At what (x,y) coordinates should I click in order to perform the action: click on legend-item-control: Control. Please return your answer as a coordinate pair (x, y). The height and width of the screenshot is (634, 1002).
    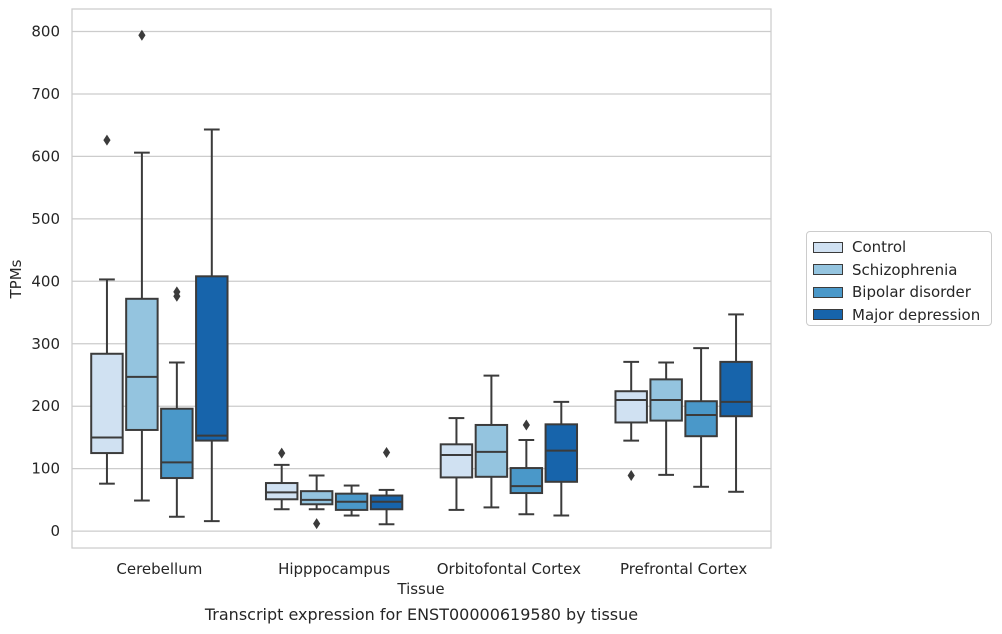
    Looking at the image, I should click on (902, 247).